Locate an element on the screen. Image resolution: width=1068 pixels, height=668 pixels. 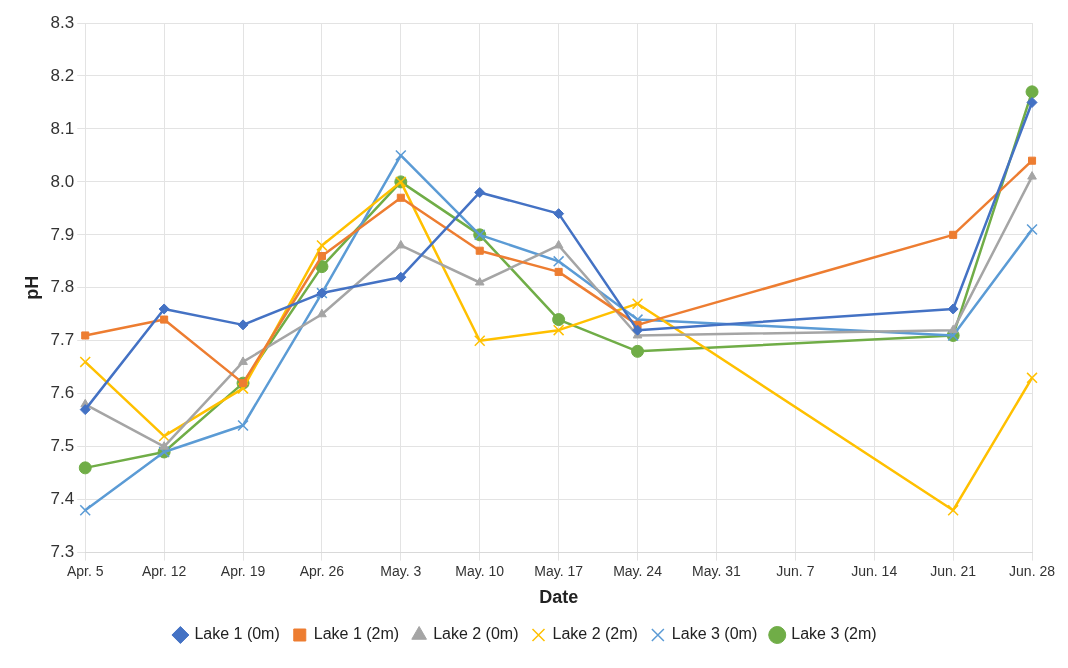
y-tick-label: 7.7 is located at coordinates (62, 340).